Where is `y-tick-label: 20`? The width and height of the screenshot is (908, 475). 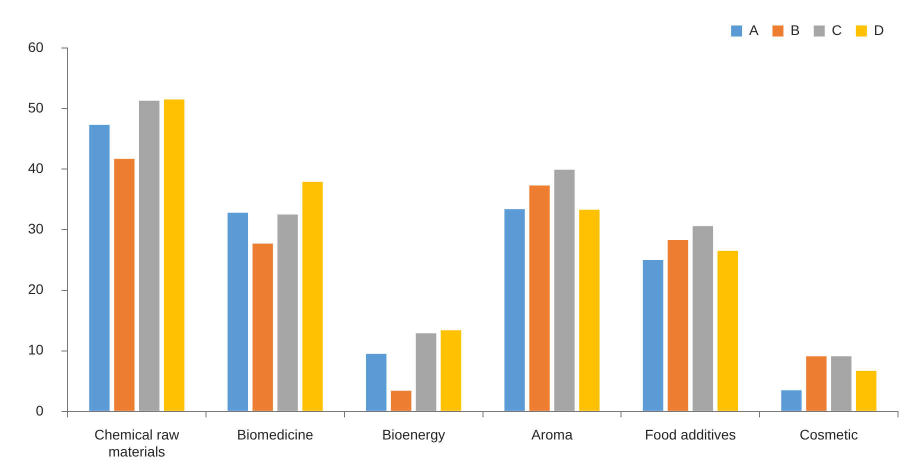
y-tick-label: 20 is located at coordinates (36, 289).